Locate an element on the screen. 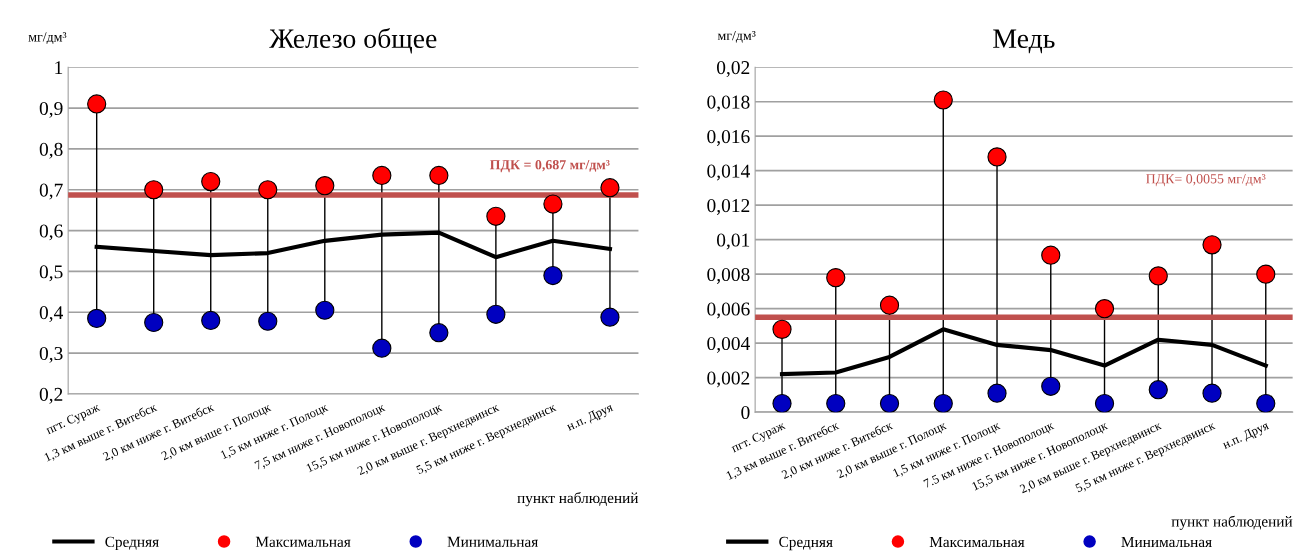  y-tick-label: 0,02 is located at coordinates (733, 69).